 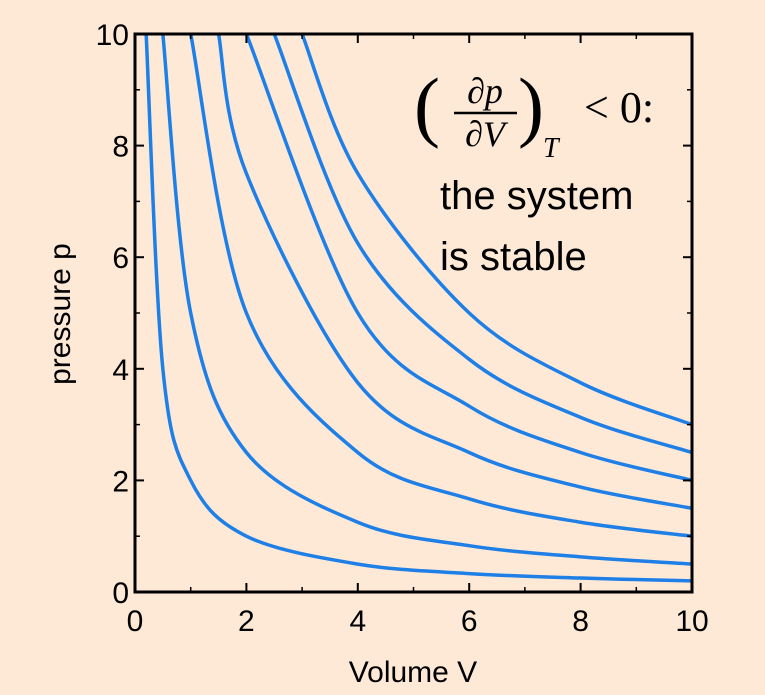 I want to click on annotation-line-1: the system, so click(x=536, y=196).